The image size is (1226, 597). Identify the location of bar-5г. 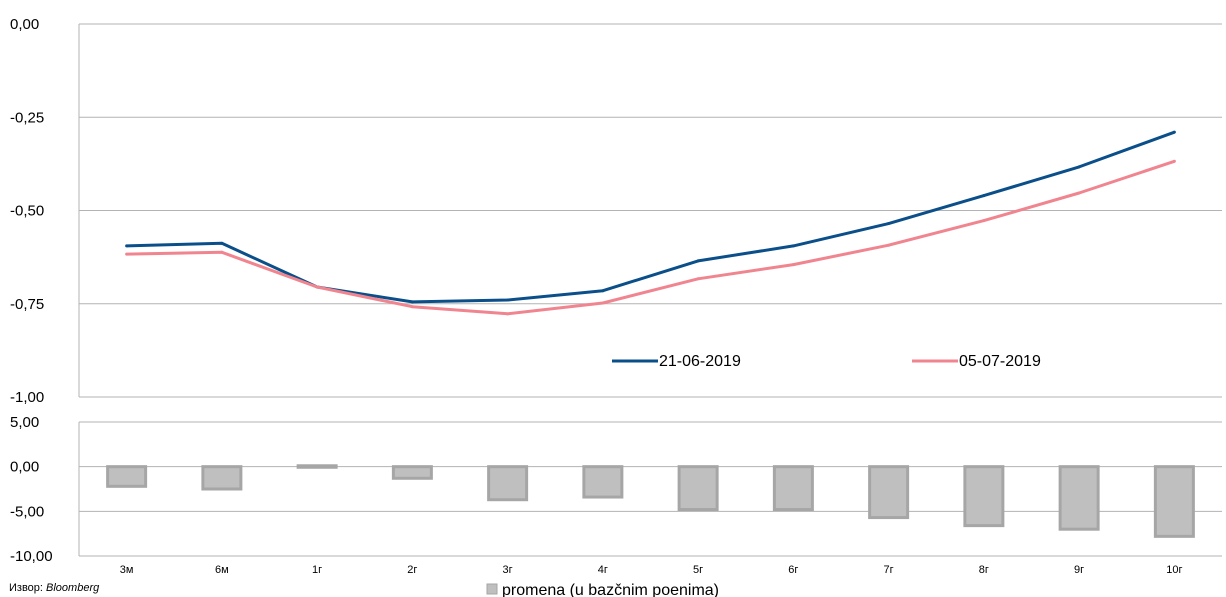
(698, 488).